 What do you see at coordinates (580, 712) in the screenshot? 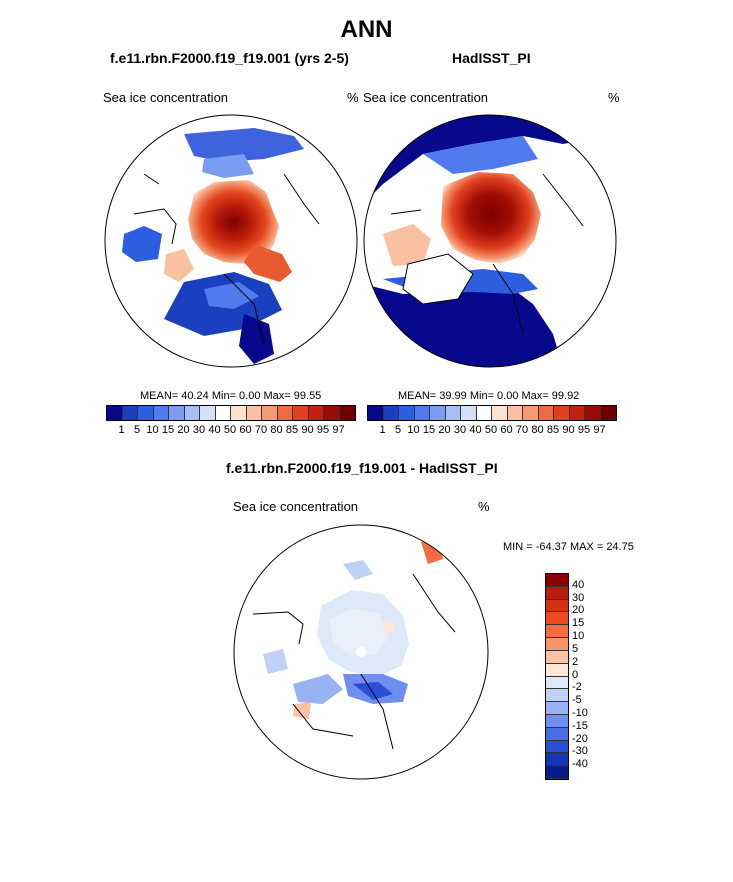
I see `diff-colorbar-tick-label: -10` at bounding box center [580, 712].